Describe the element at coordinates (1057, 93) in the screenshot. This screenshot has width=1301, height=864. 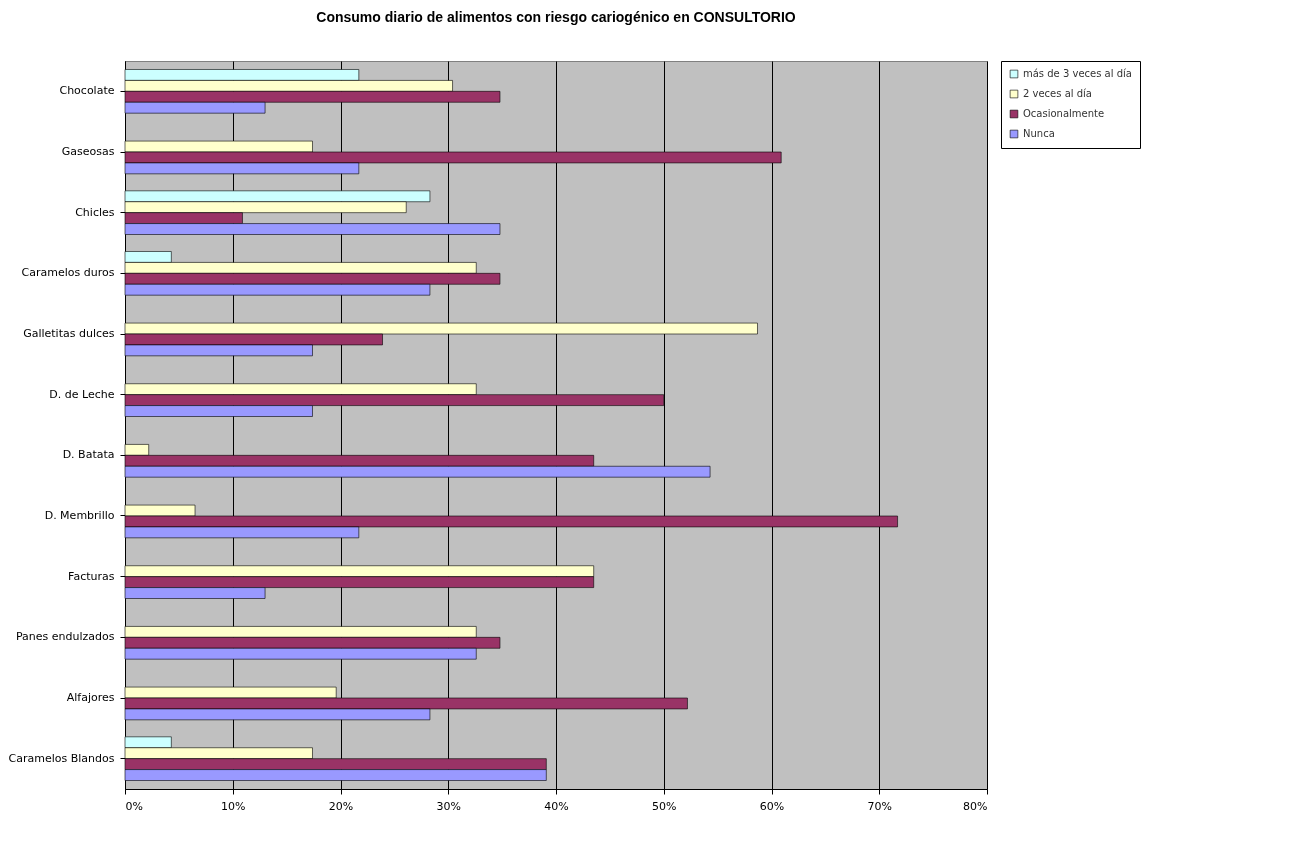
I see `legend-label: 2 veces al día` at that location.